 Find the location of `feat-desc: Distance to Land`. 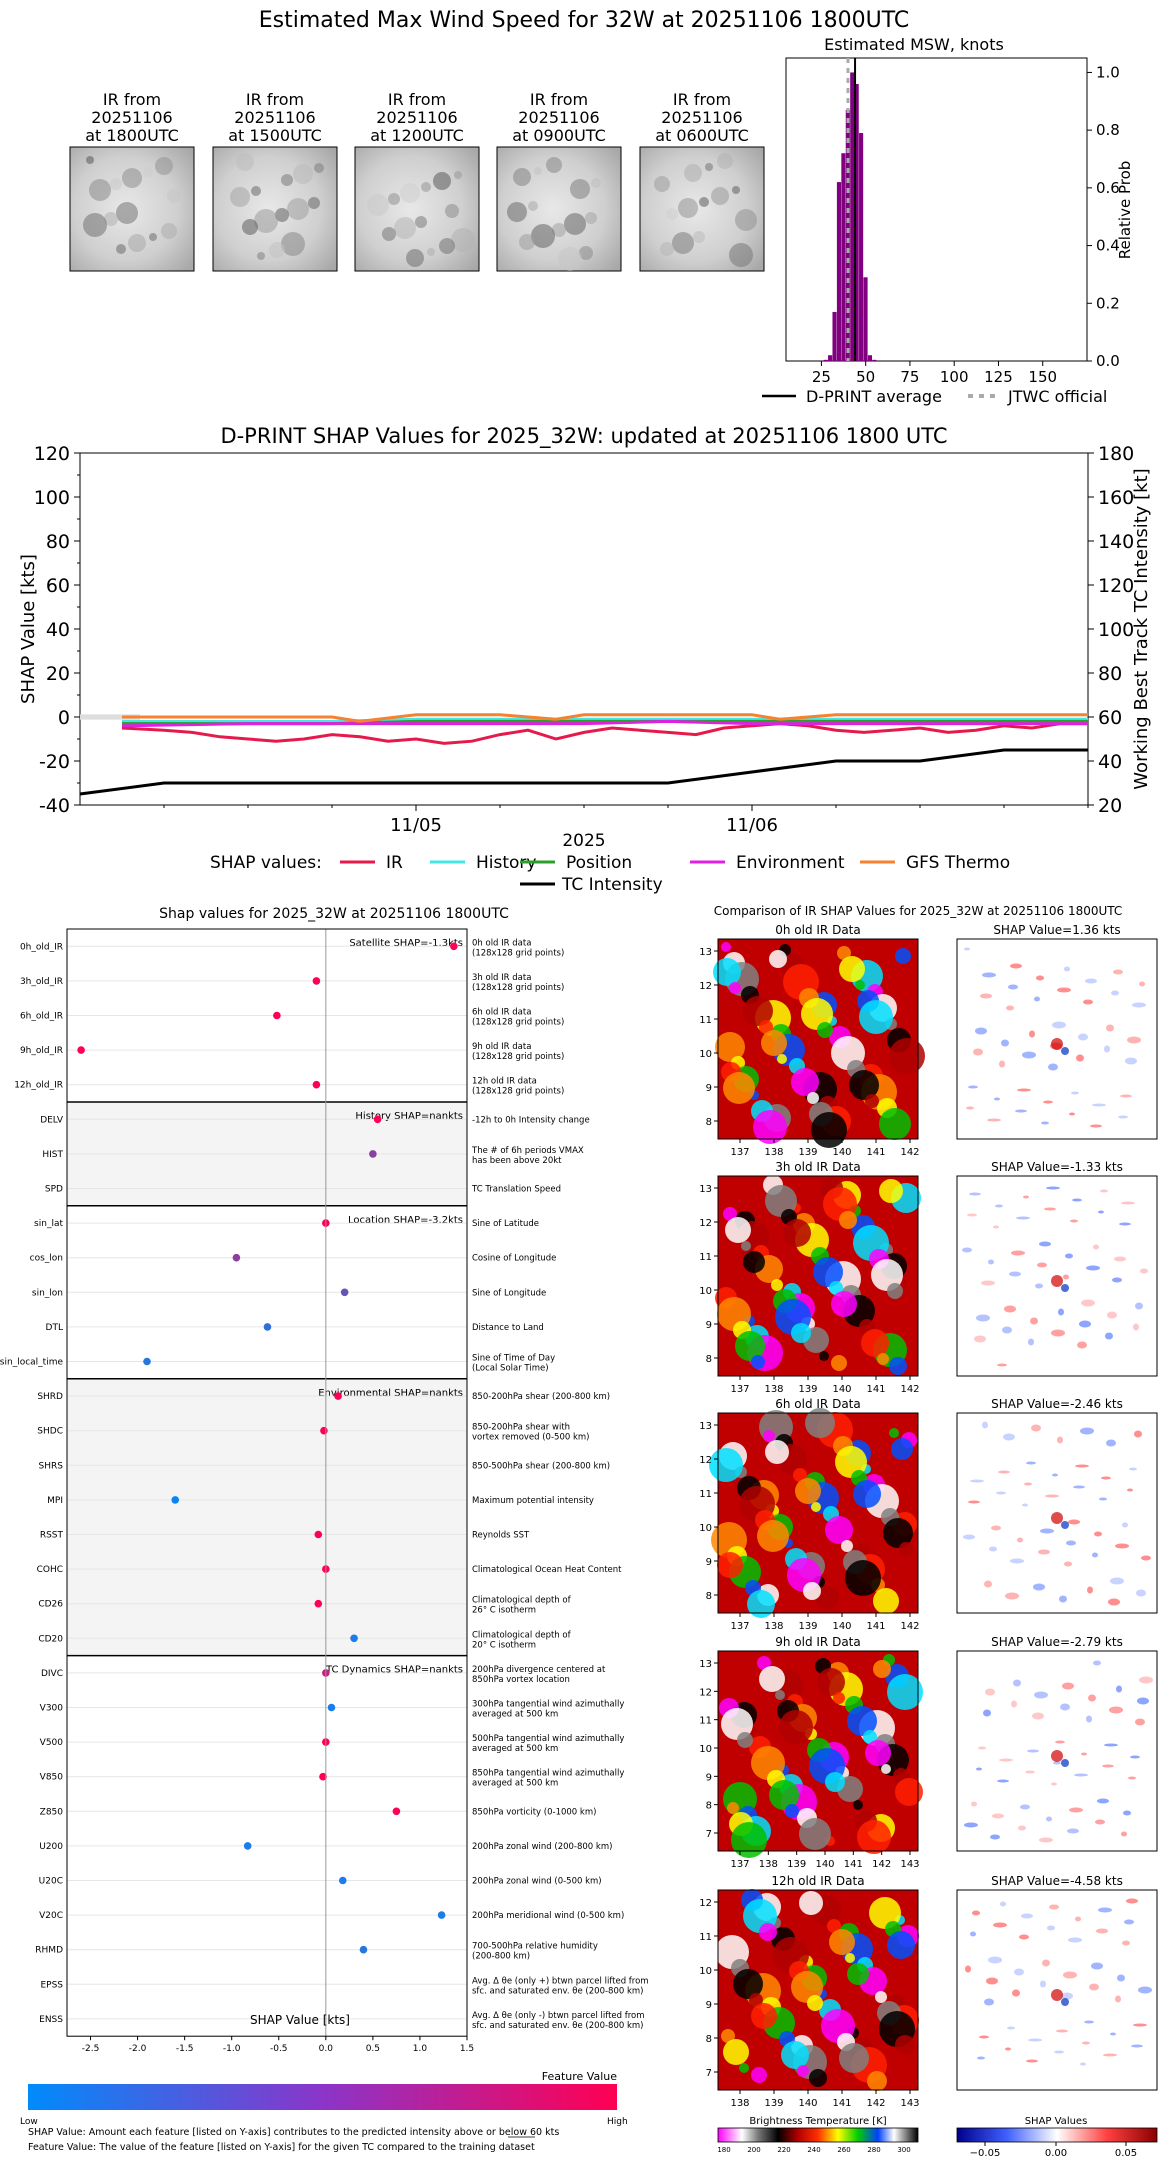

feat-desc: Distance to Land is located at coordinates (508, 1328).